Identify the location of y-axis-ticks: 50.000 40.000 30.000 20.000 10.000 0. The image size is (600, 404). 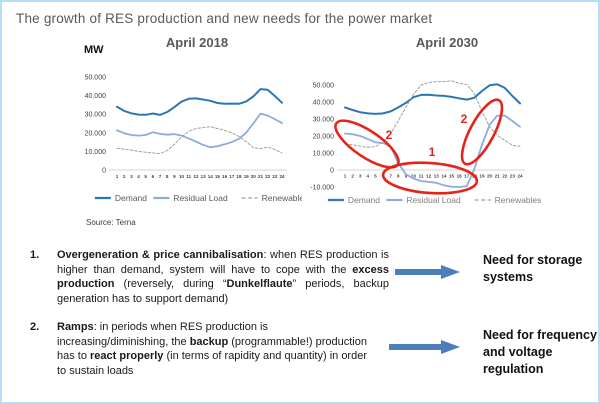
(96, 125).